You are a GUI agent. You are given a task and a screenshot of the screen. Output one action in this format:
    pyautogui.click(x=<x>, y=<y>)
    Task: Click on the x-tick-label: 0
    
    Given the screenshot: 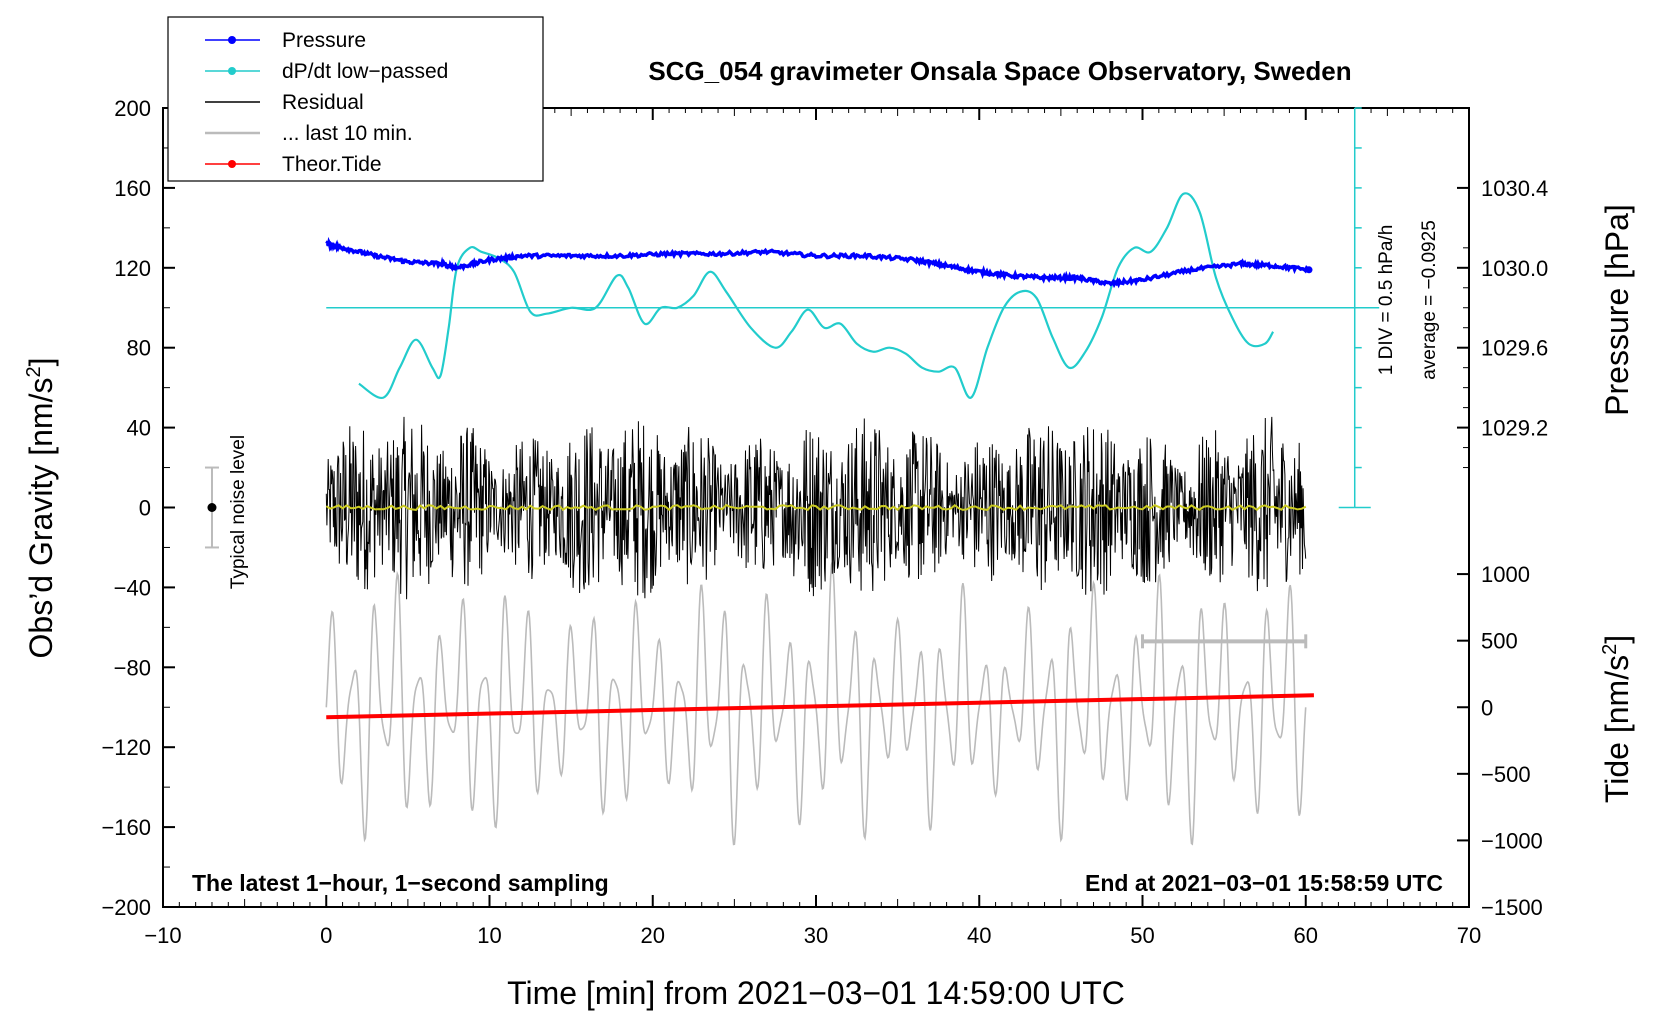 What is the action you would take?
    pyautogui.click(x=326, y=935)
    